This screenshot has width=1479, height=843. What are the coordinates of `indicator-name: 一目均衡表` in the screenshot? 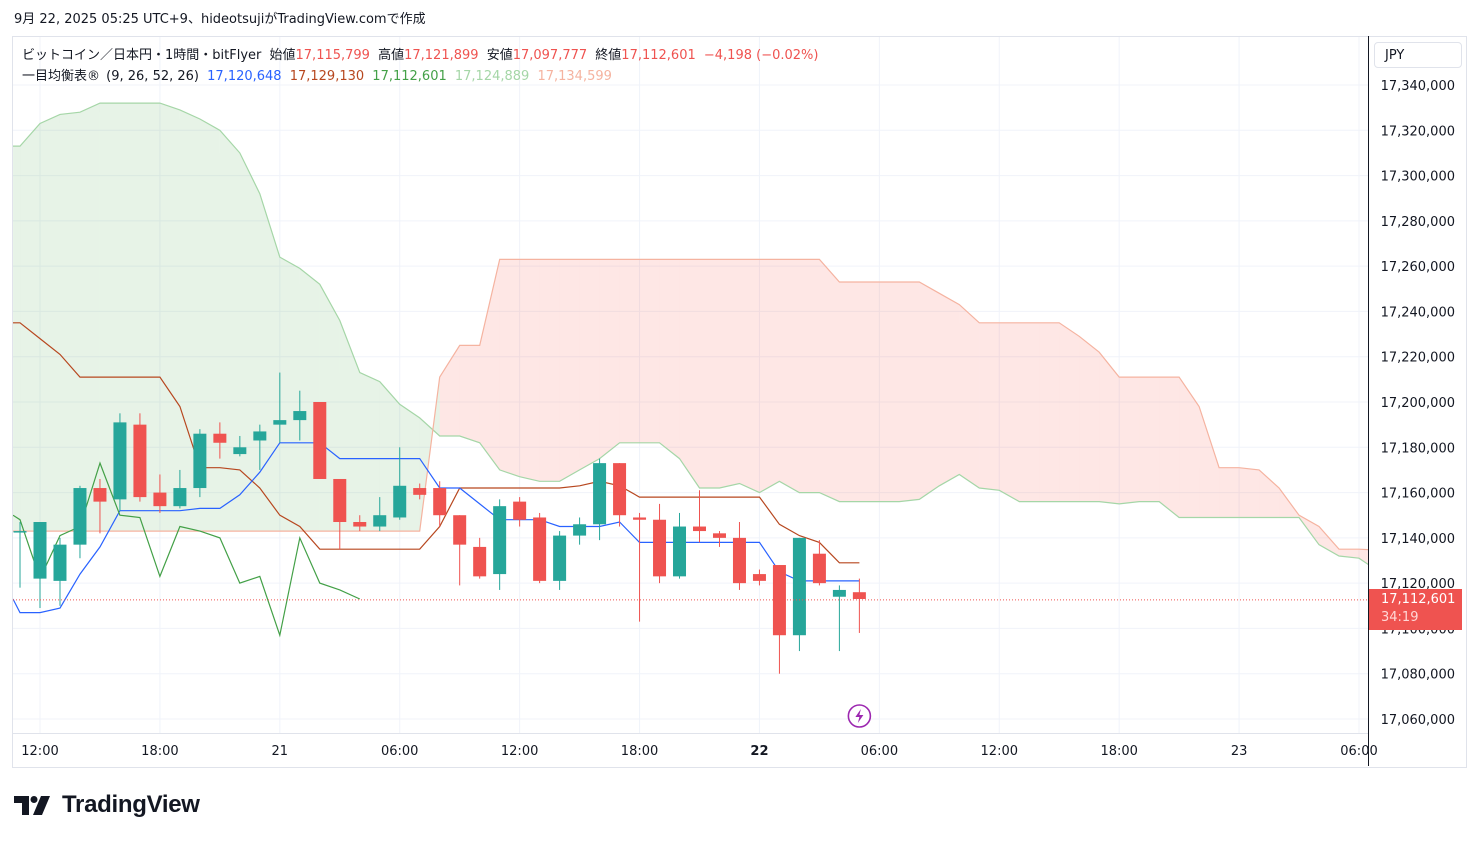 It's located at (55, 76).